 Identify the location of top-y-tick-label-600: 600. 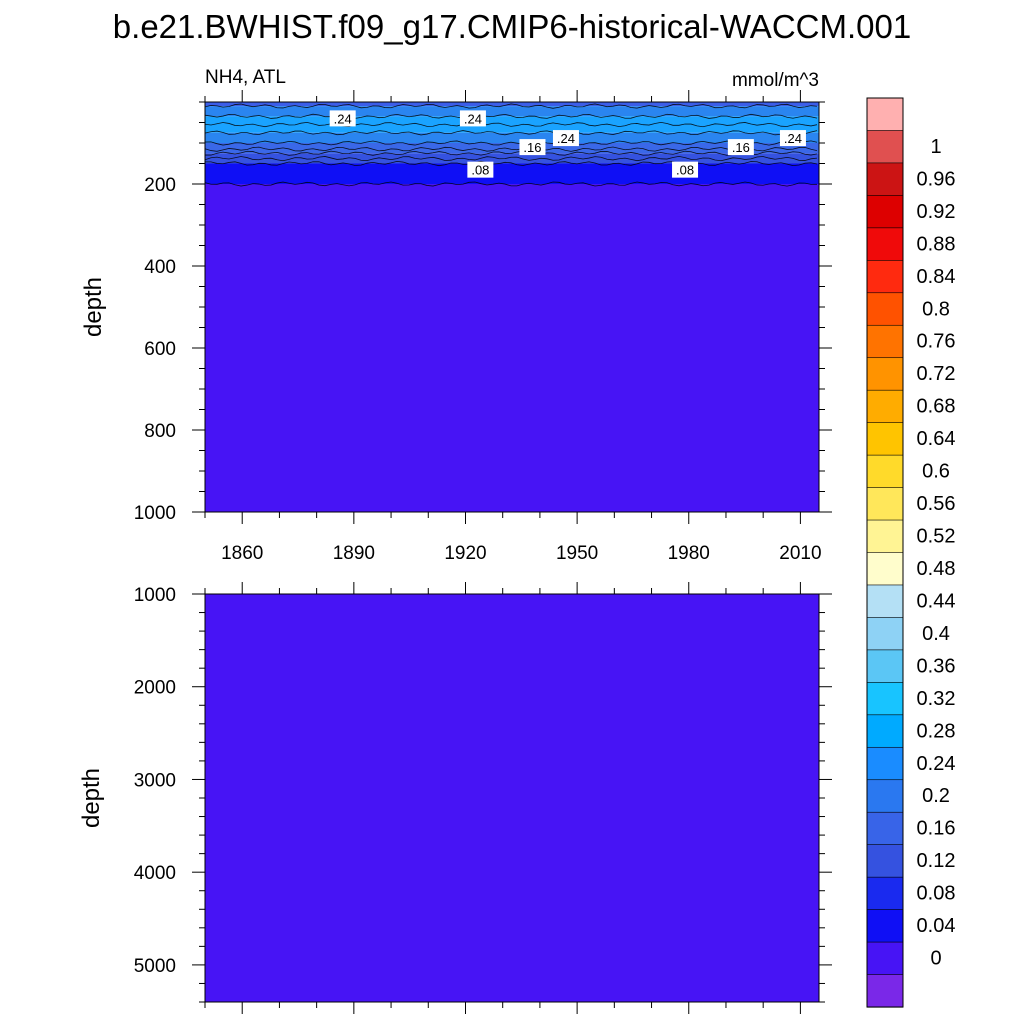
(160, 349).